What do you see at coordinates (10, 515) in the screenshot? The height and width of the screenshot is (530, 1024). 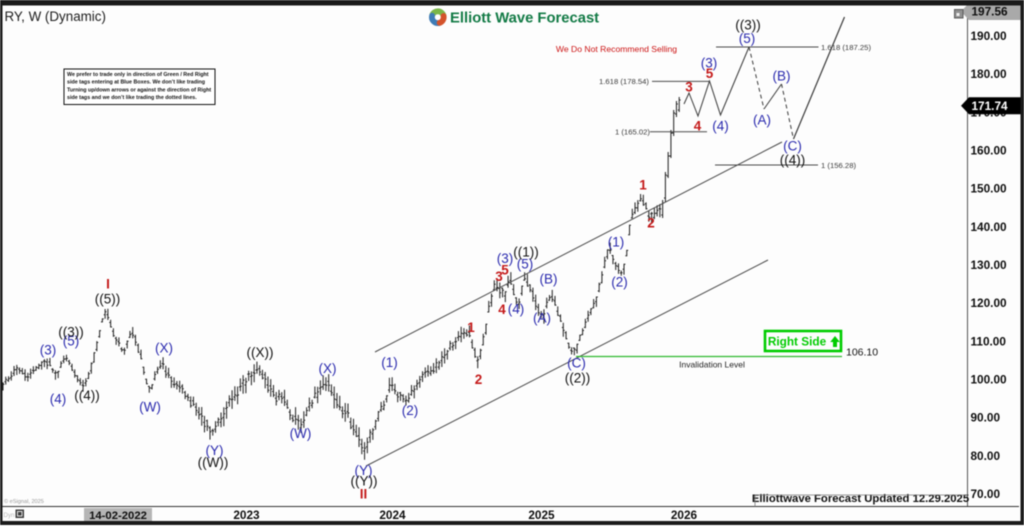 I see `svg-text: Dyn` at bounding box center [10, 515].